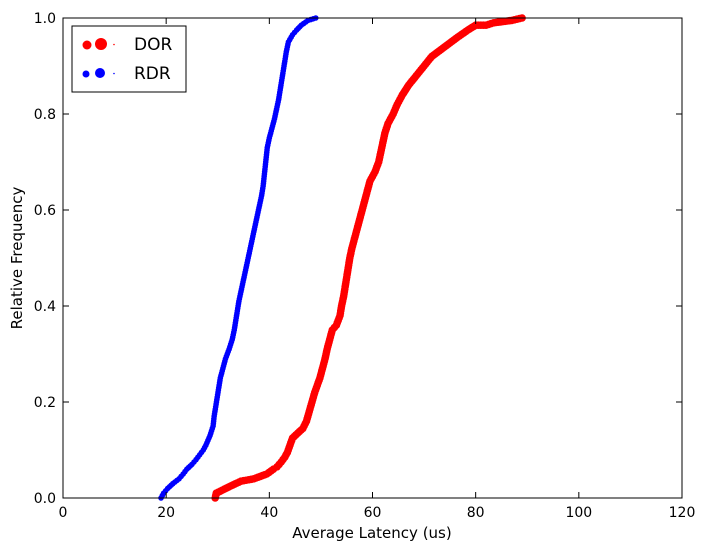  What do you see at coordinates (63, 513) in the screenshot?
I see `x-tick-label: 0` at bounding box center [63, 513].